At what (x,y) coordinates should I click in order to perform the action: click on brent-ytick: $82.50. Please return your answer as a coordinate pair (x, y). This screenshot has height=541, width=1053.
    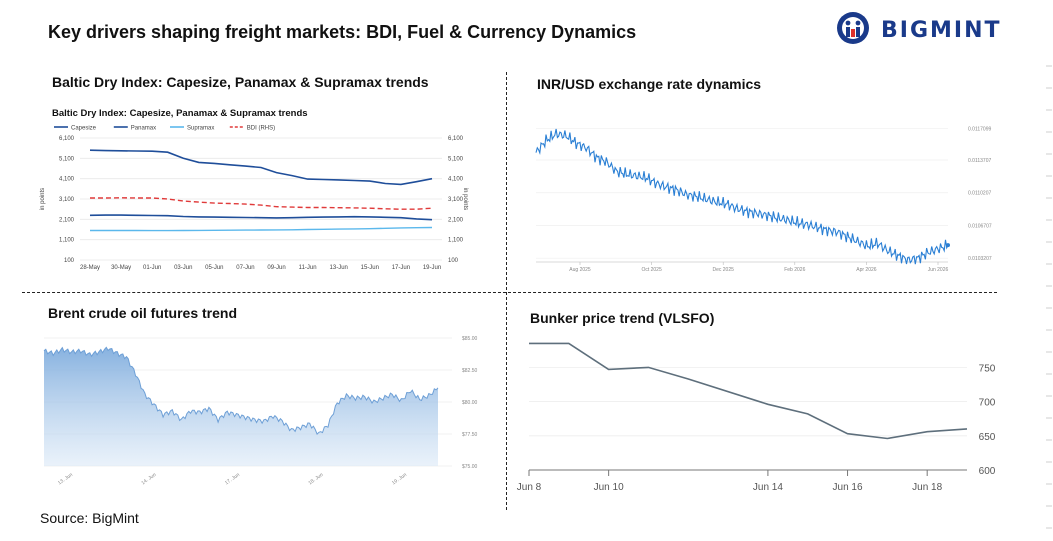
    Looking at the image, I should click on (470, 371).